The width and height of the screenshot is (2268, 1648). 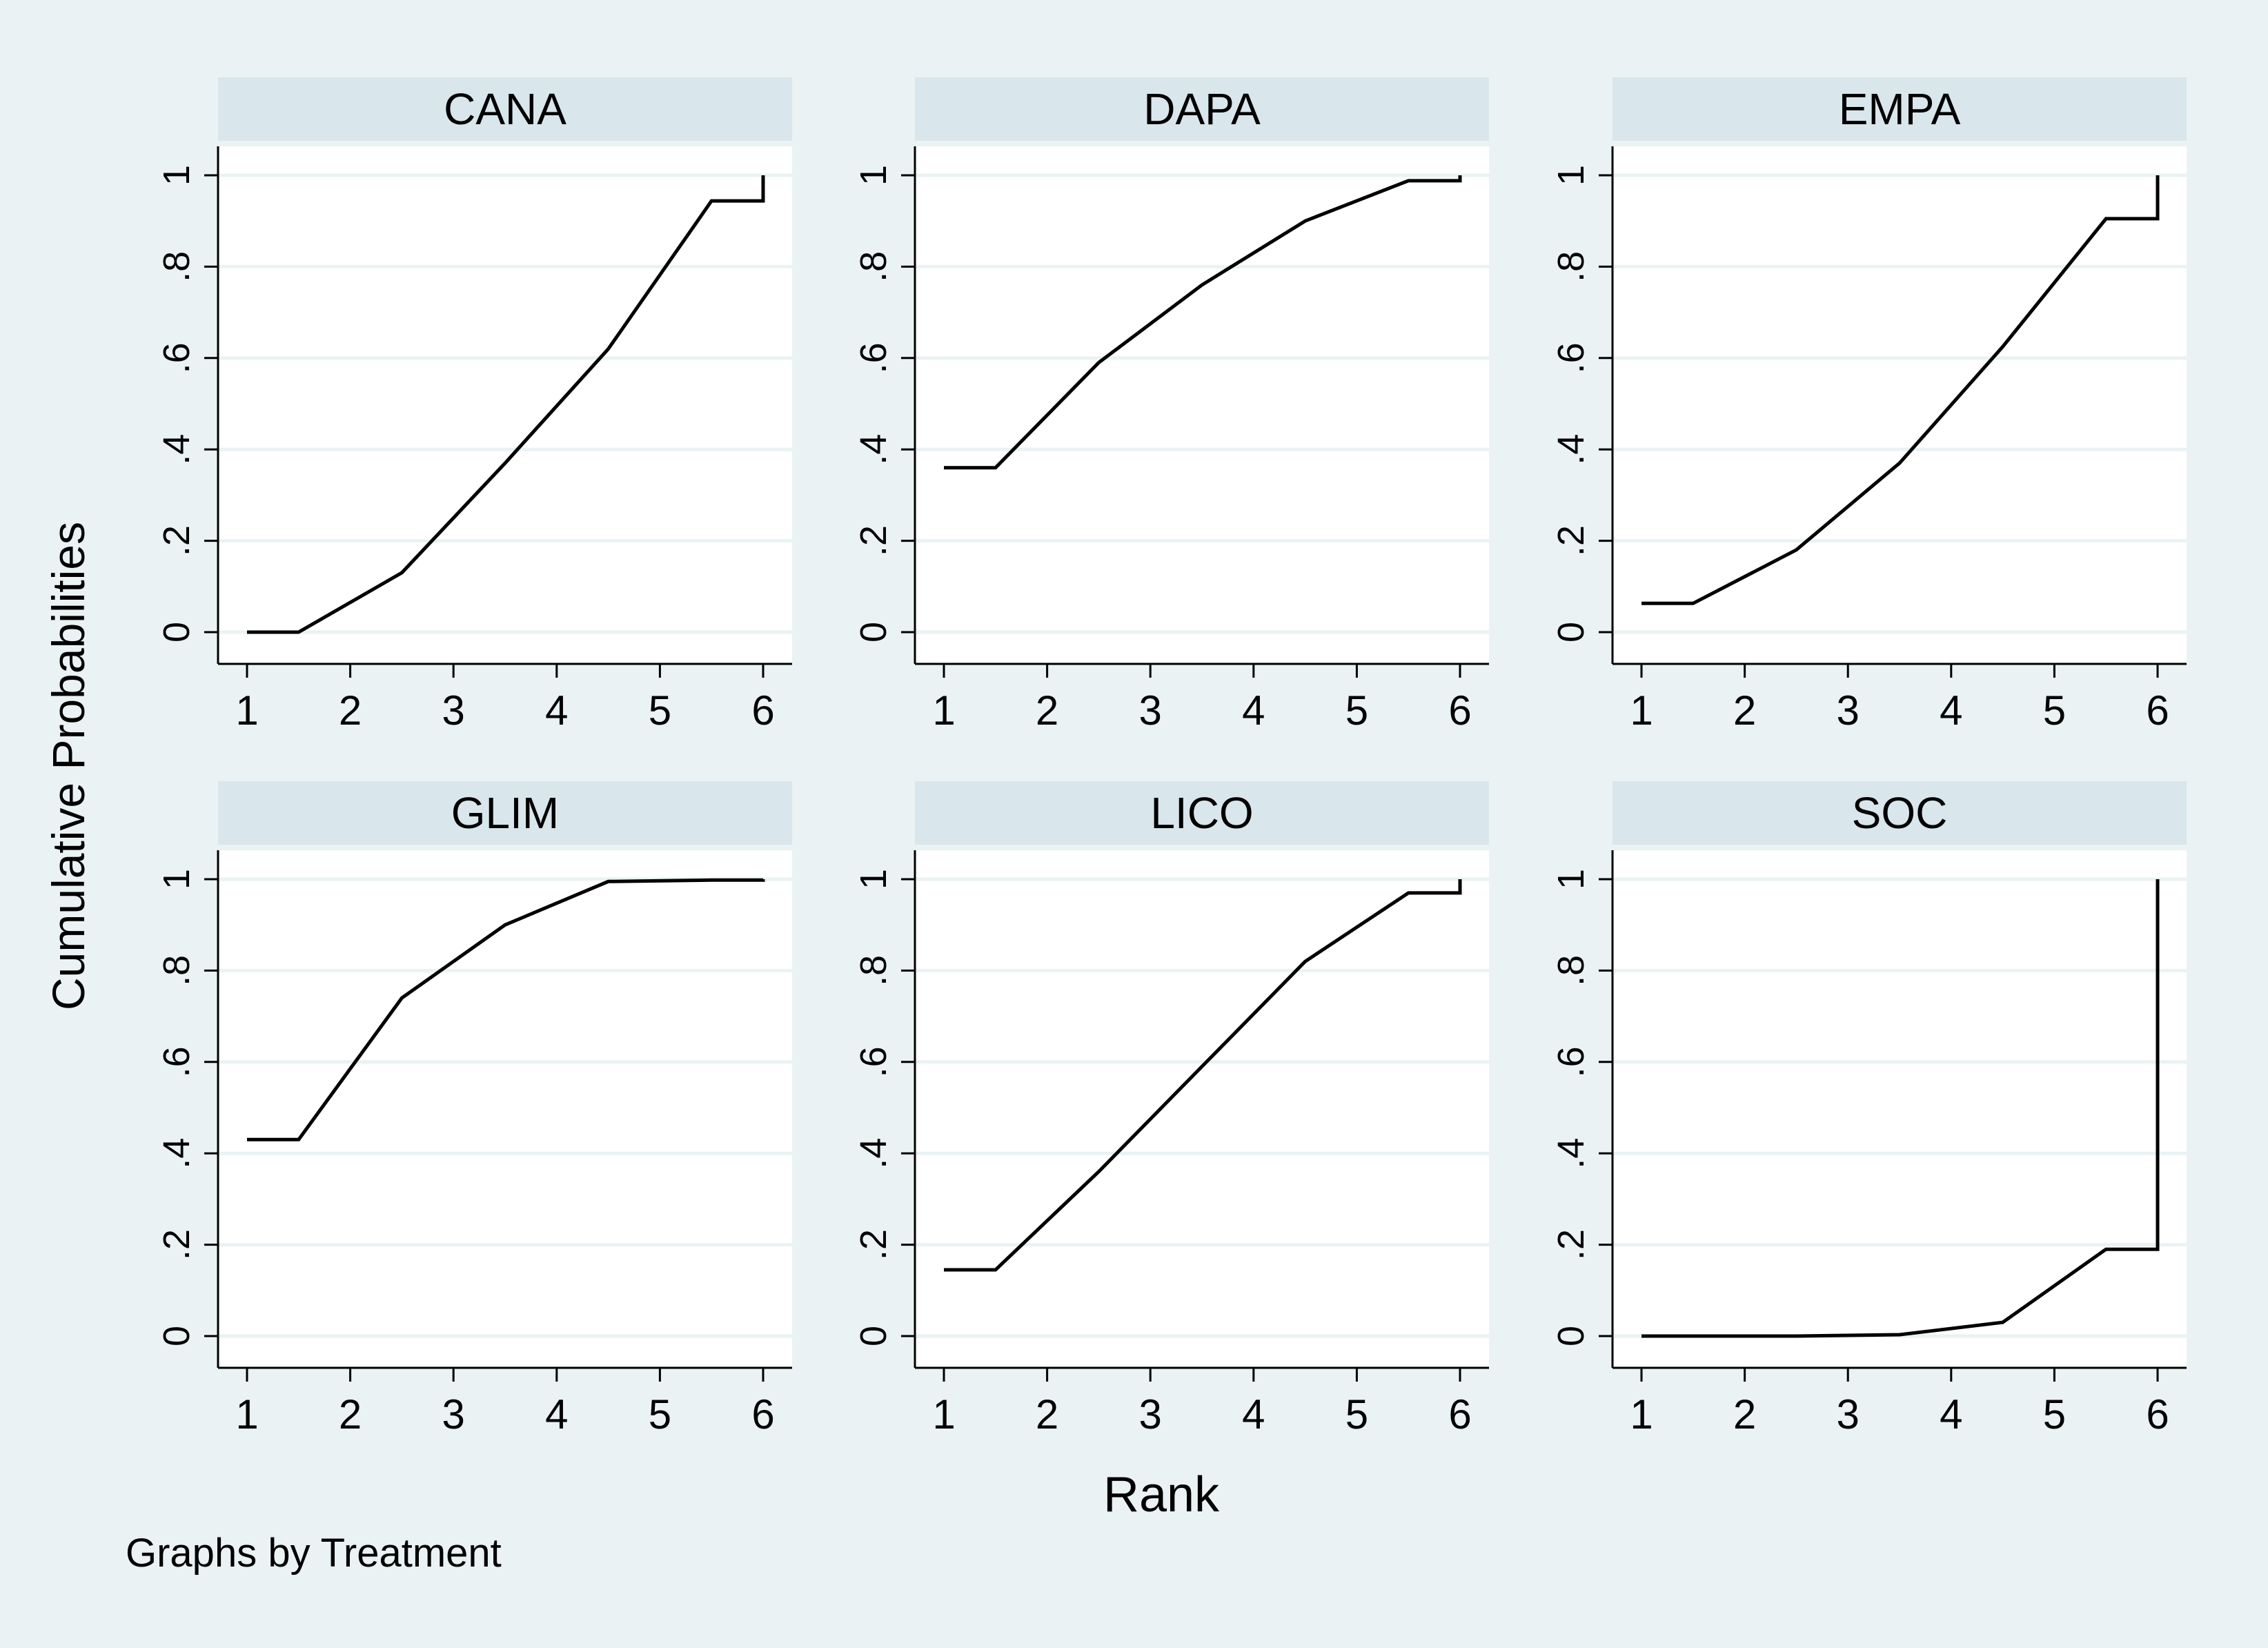 I want to click on note-text: Graphs by Treatment, so click(x=314, y=1553).